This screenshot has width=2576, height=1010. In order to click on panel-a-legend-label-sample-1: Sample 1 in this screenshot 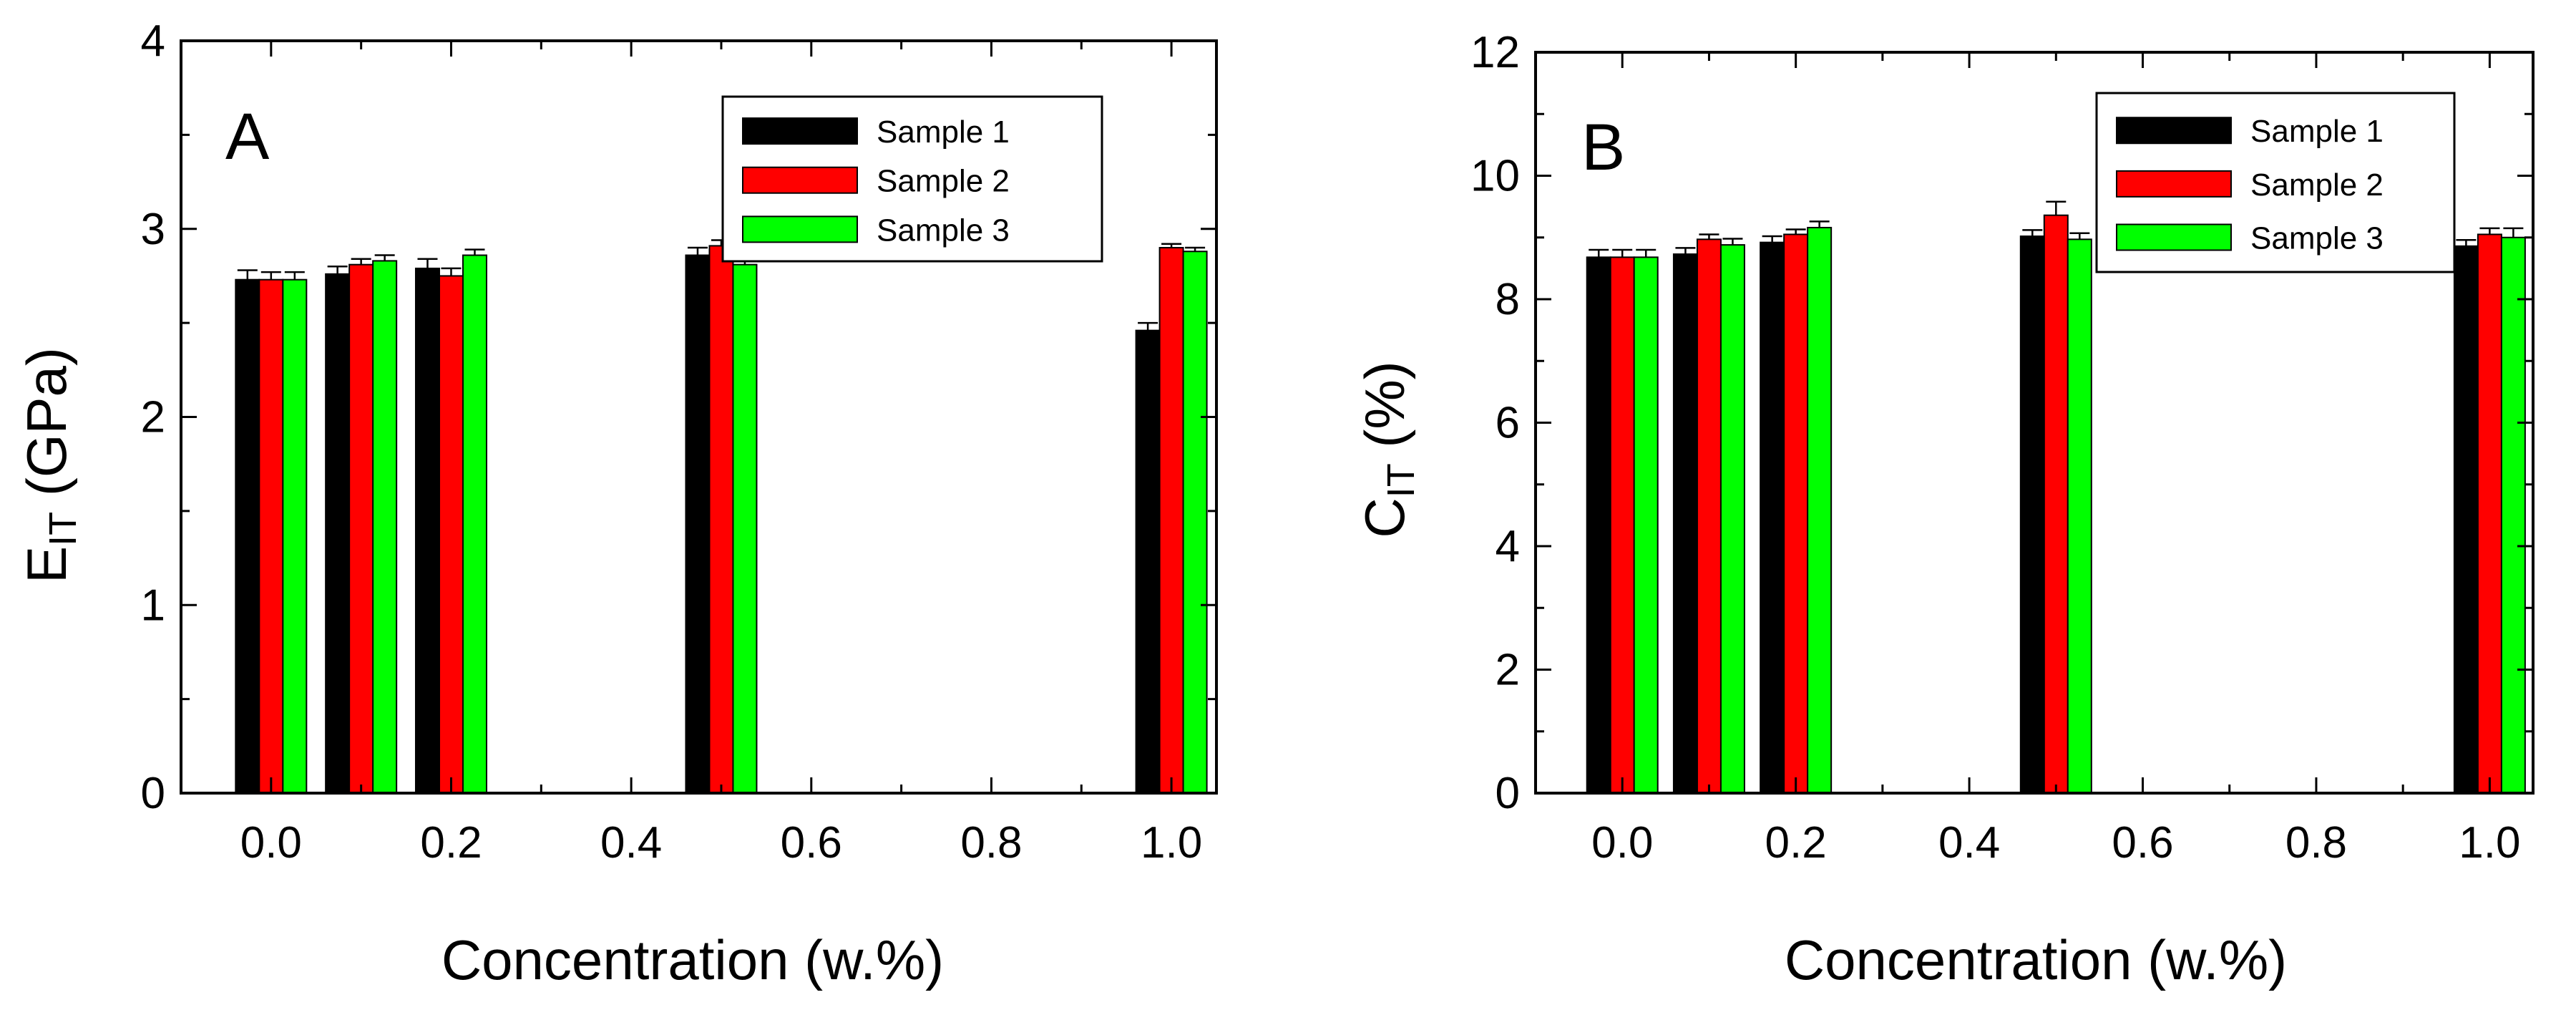, I will do `click(943, 132)`.